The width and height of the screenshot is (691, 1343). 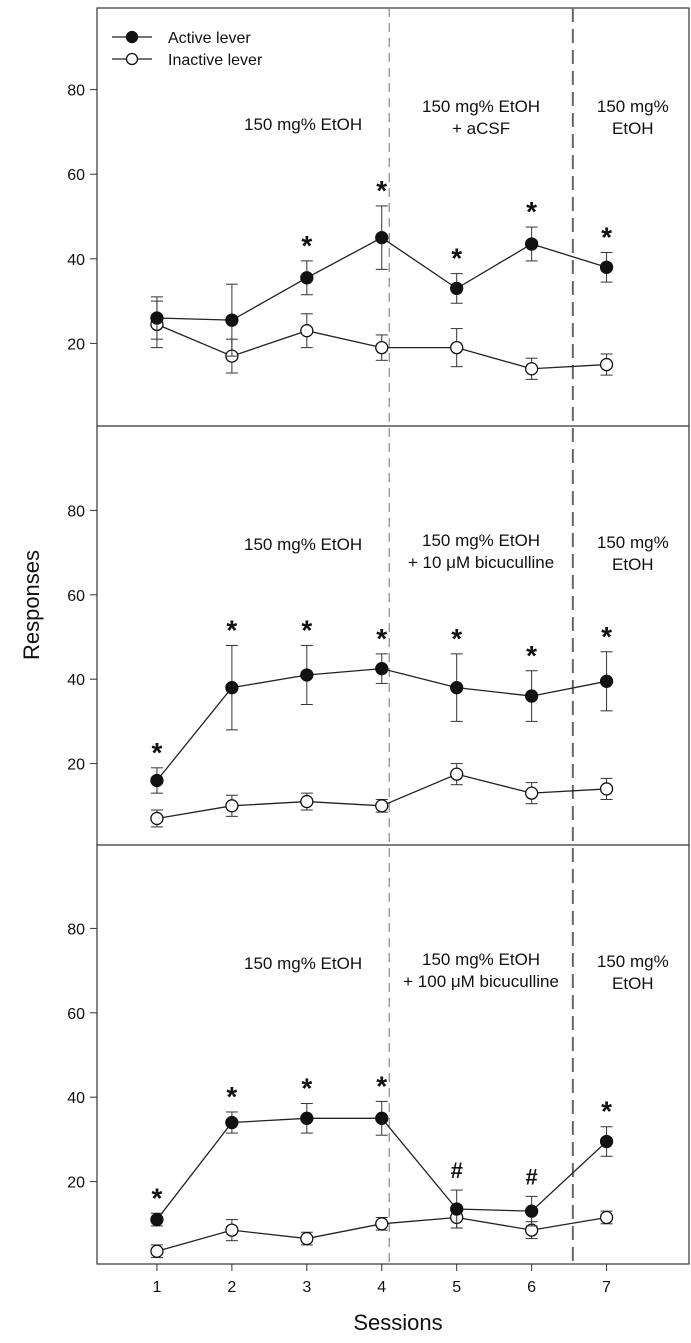 What do you see at coordinates (397, 1322) in the screenshot?
I see `x-axis-title: Sessions` at bounding box center [397, 1322].